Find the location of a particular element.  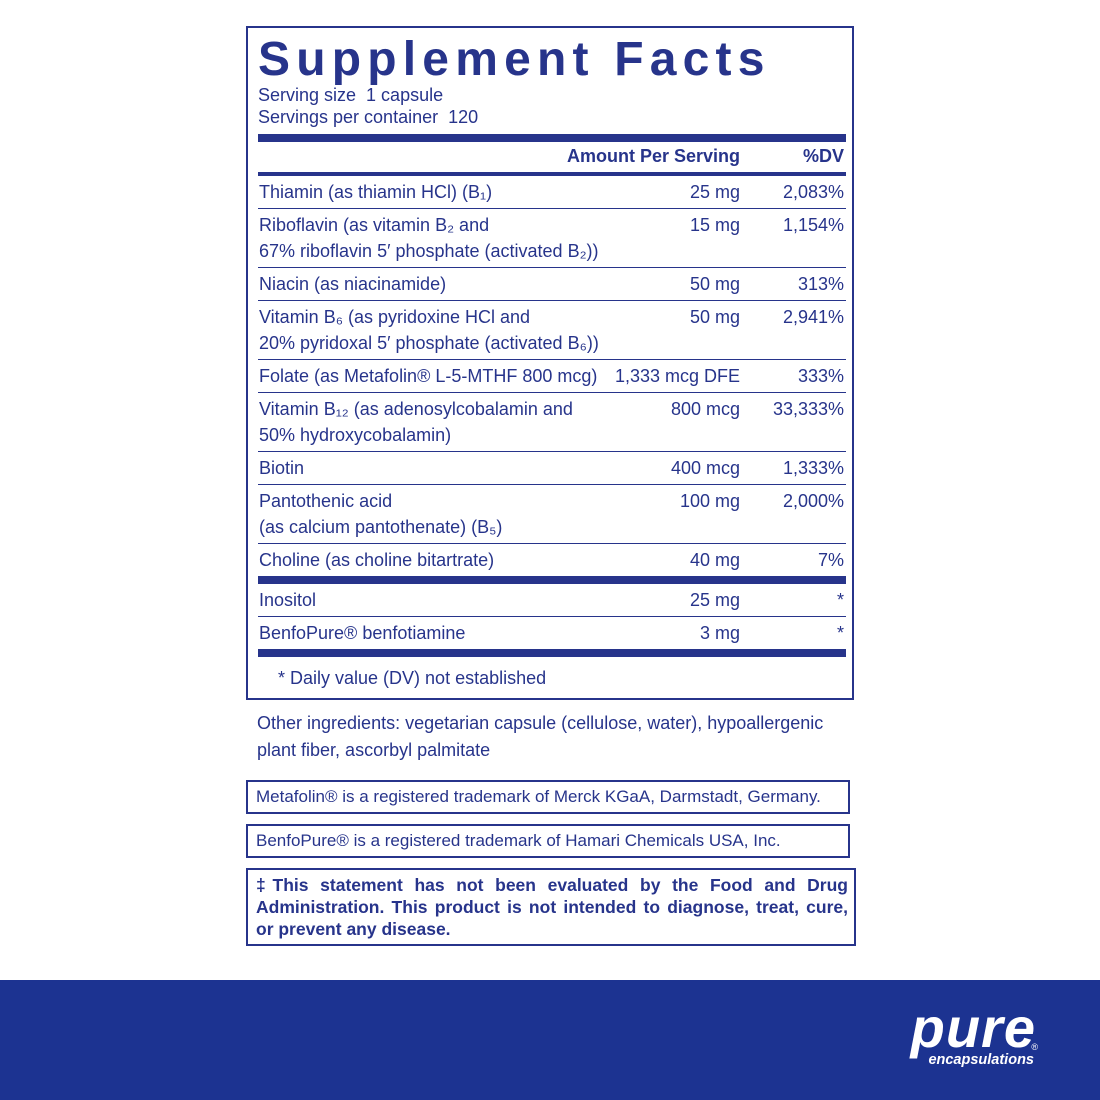

brand-banner: pure ® encapsulations is located at coordinates (550, 1040).